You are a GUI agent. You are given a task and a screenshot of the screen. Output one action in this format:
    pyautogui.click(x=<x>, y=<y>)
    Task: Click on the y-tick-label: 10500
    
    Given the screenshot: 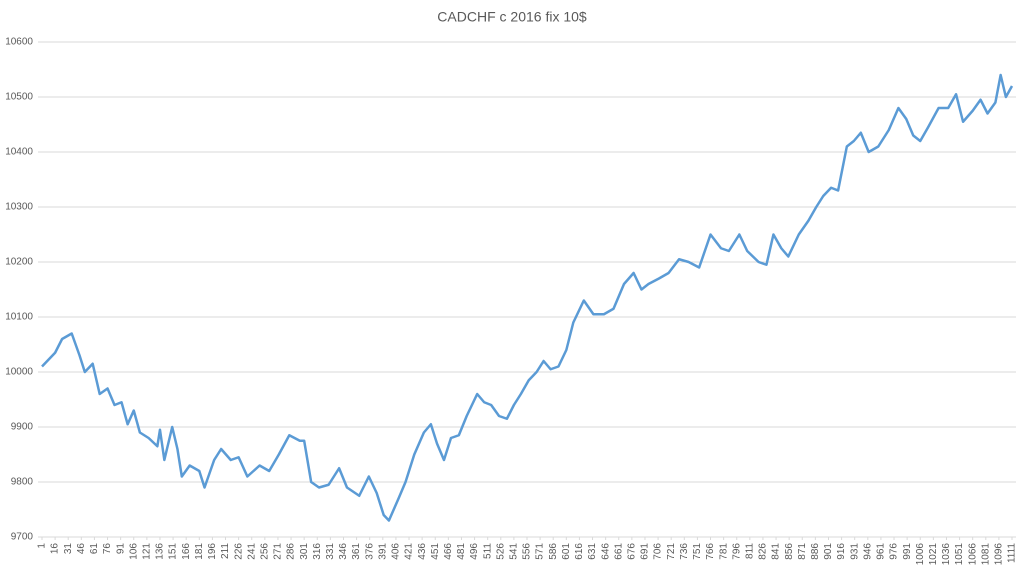 What is the action you would take?
    pyautogui.click(x=19, y=97)
    